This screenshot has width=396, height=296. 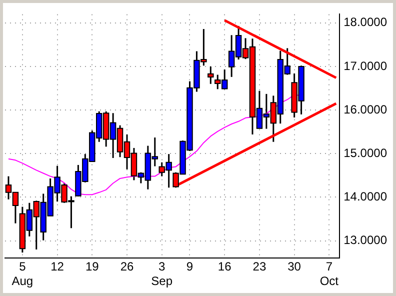 I want to click on x-tick-label: 5 Aug, so click(x=23, y=274).